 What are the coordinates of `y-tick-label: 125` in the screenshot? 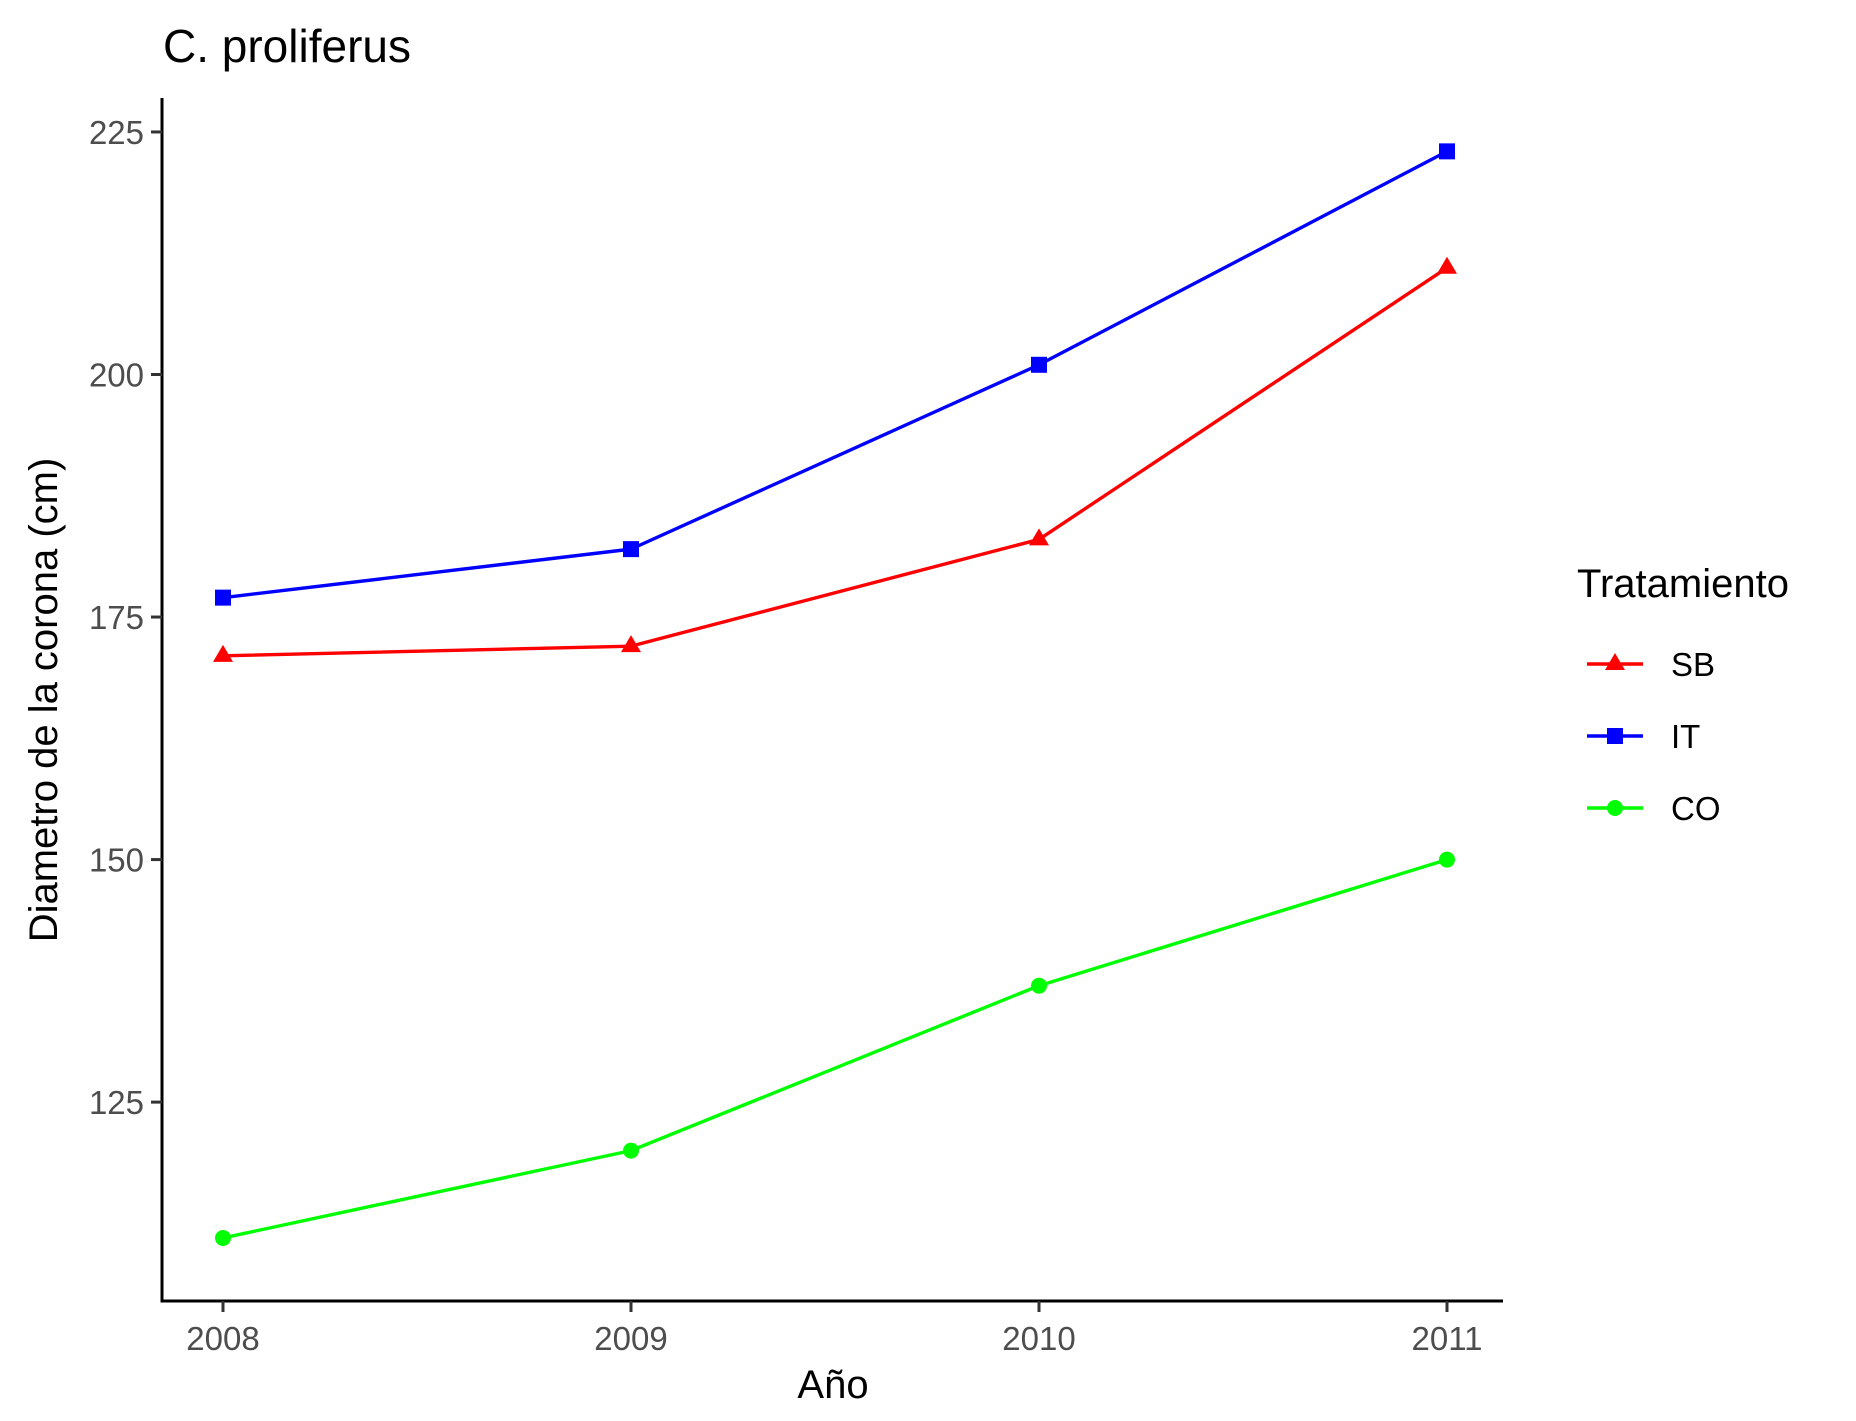 It's located at (116, 1102).